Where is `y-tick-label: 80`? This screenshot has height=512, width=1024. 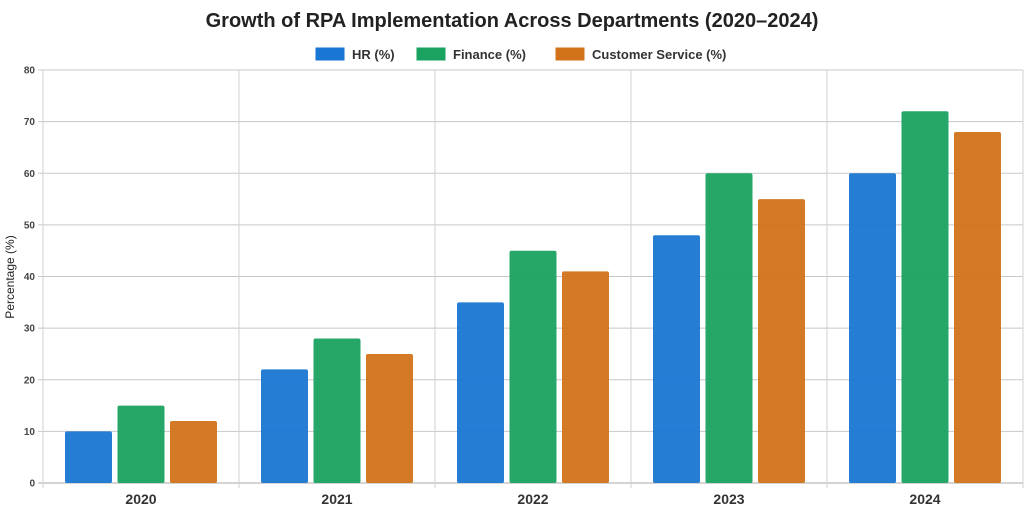
y-tick-label: 80 is located at coordinates (30, 71).